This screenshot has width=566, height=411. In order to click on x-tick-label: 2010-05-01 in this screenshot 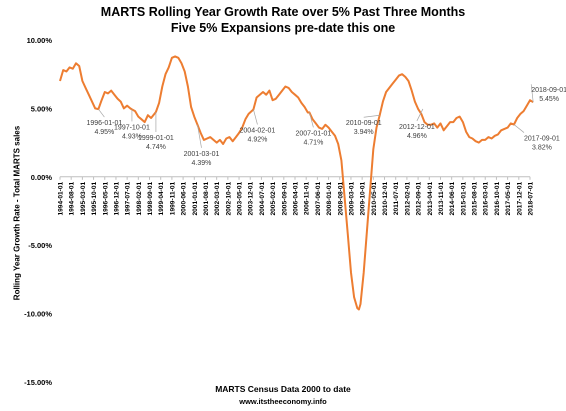, I will do `click(374, 198)`.